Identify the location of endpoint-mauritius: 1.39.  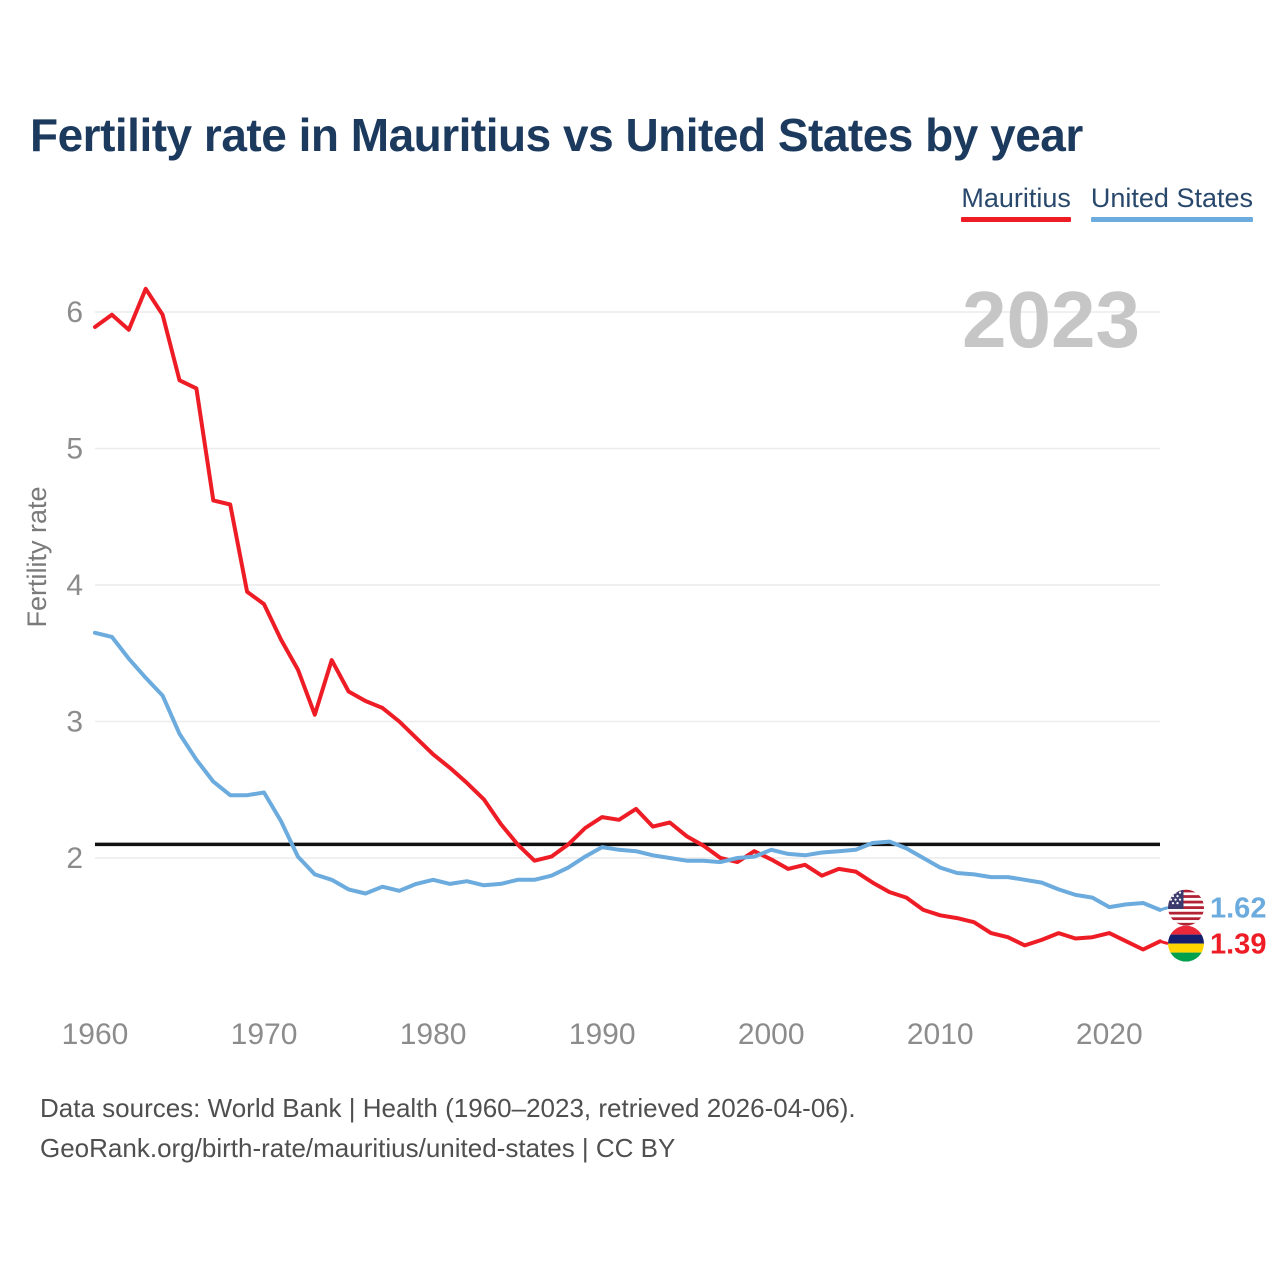
(1217, 943).